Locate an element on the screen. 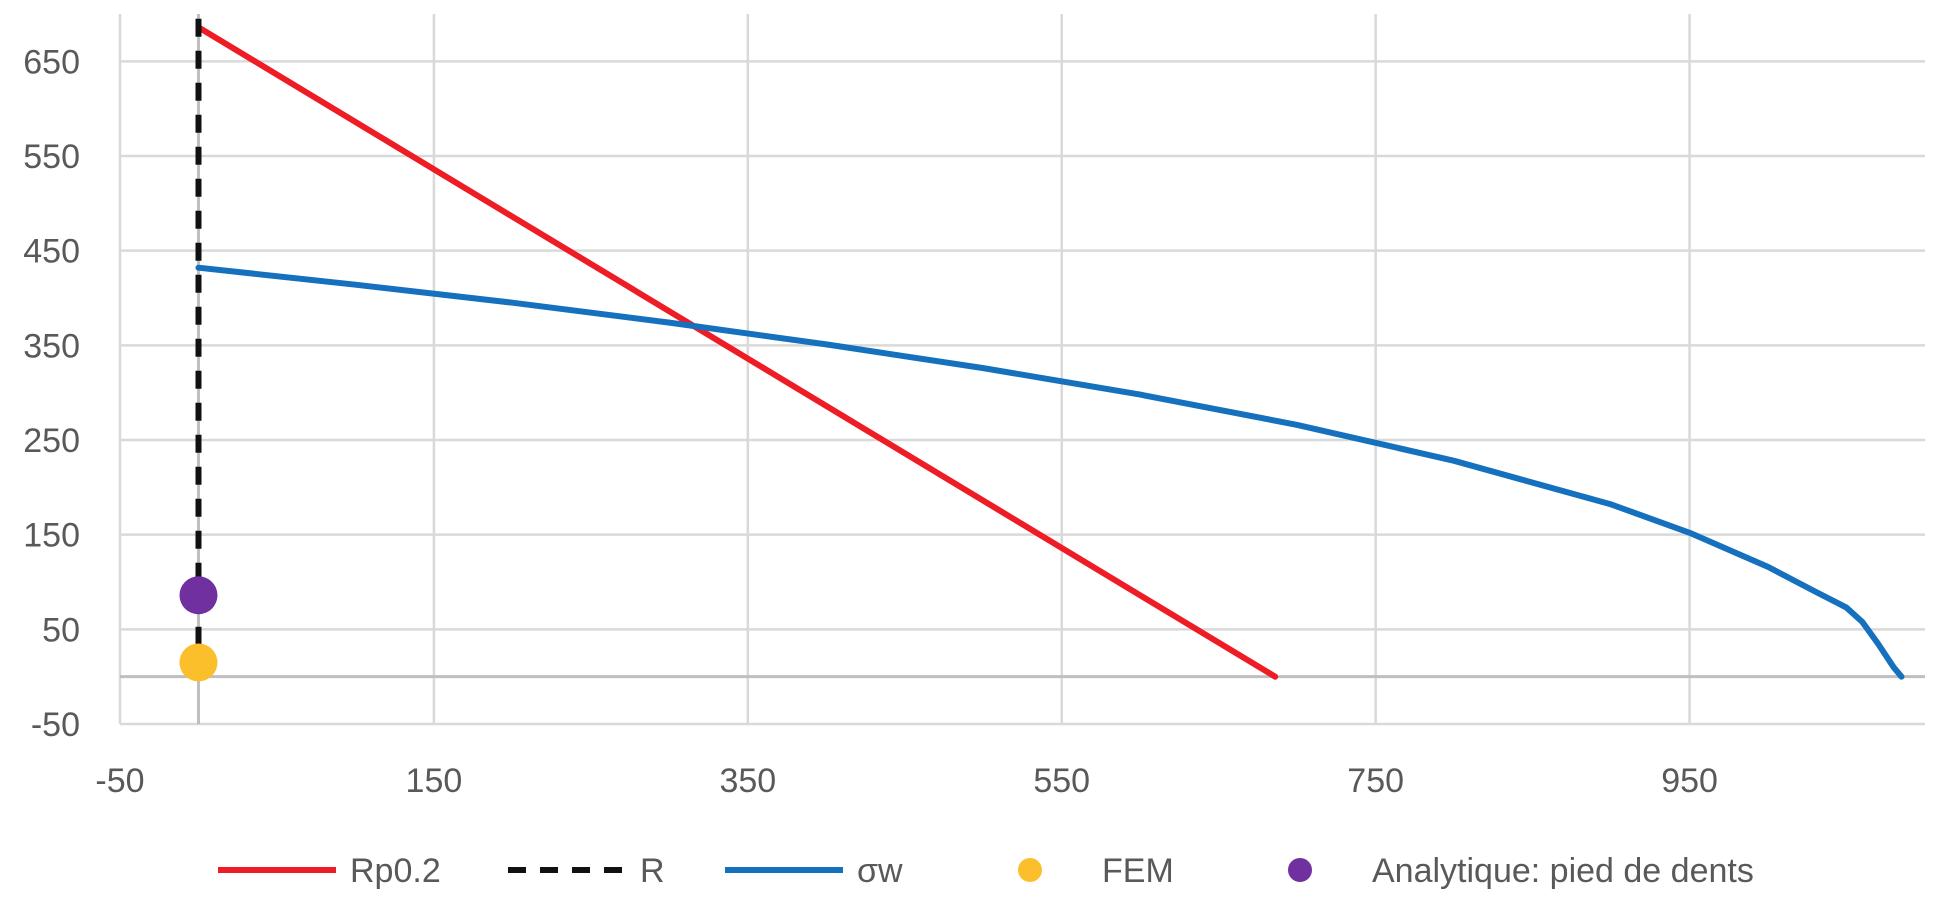 The height and width of the screenshot is (910, 1942). x-tick-label: 750 is located at coordinates (1375, 781).